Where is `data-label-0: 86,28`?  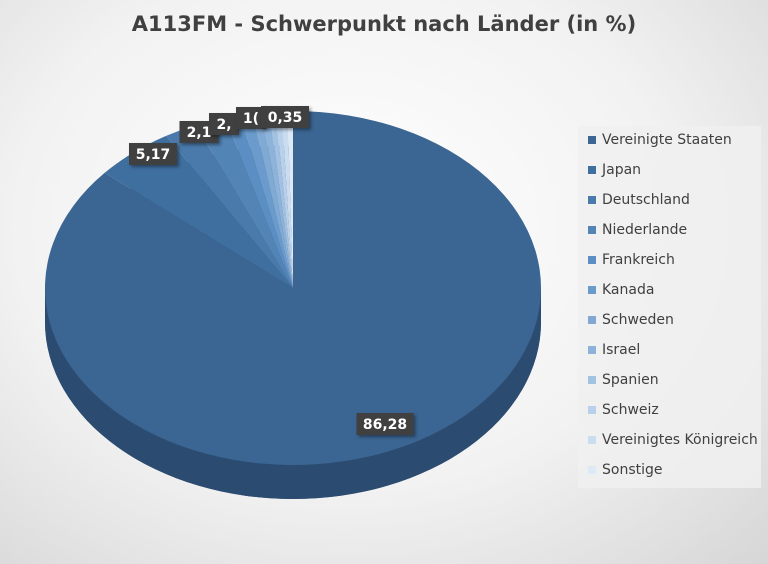 data-label-0: 86,28 is located at coordinates (385, 424).